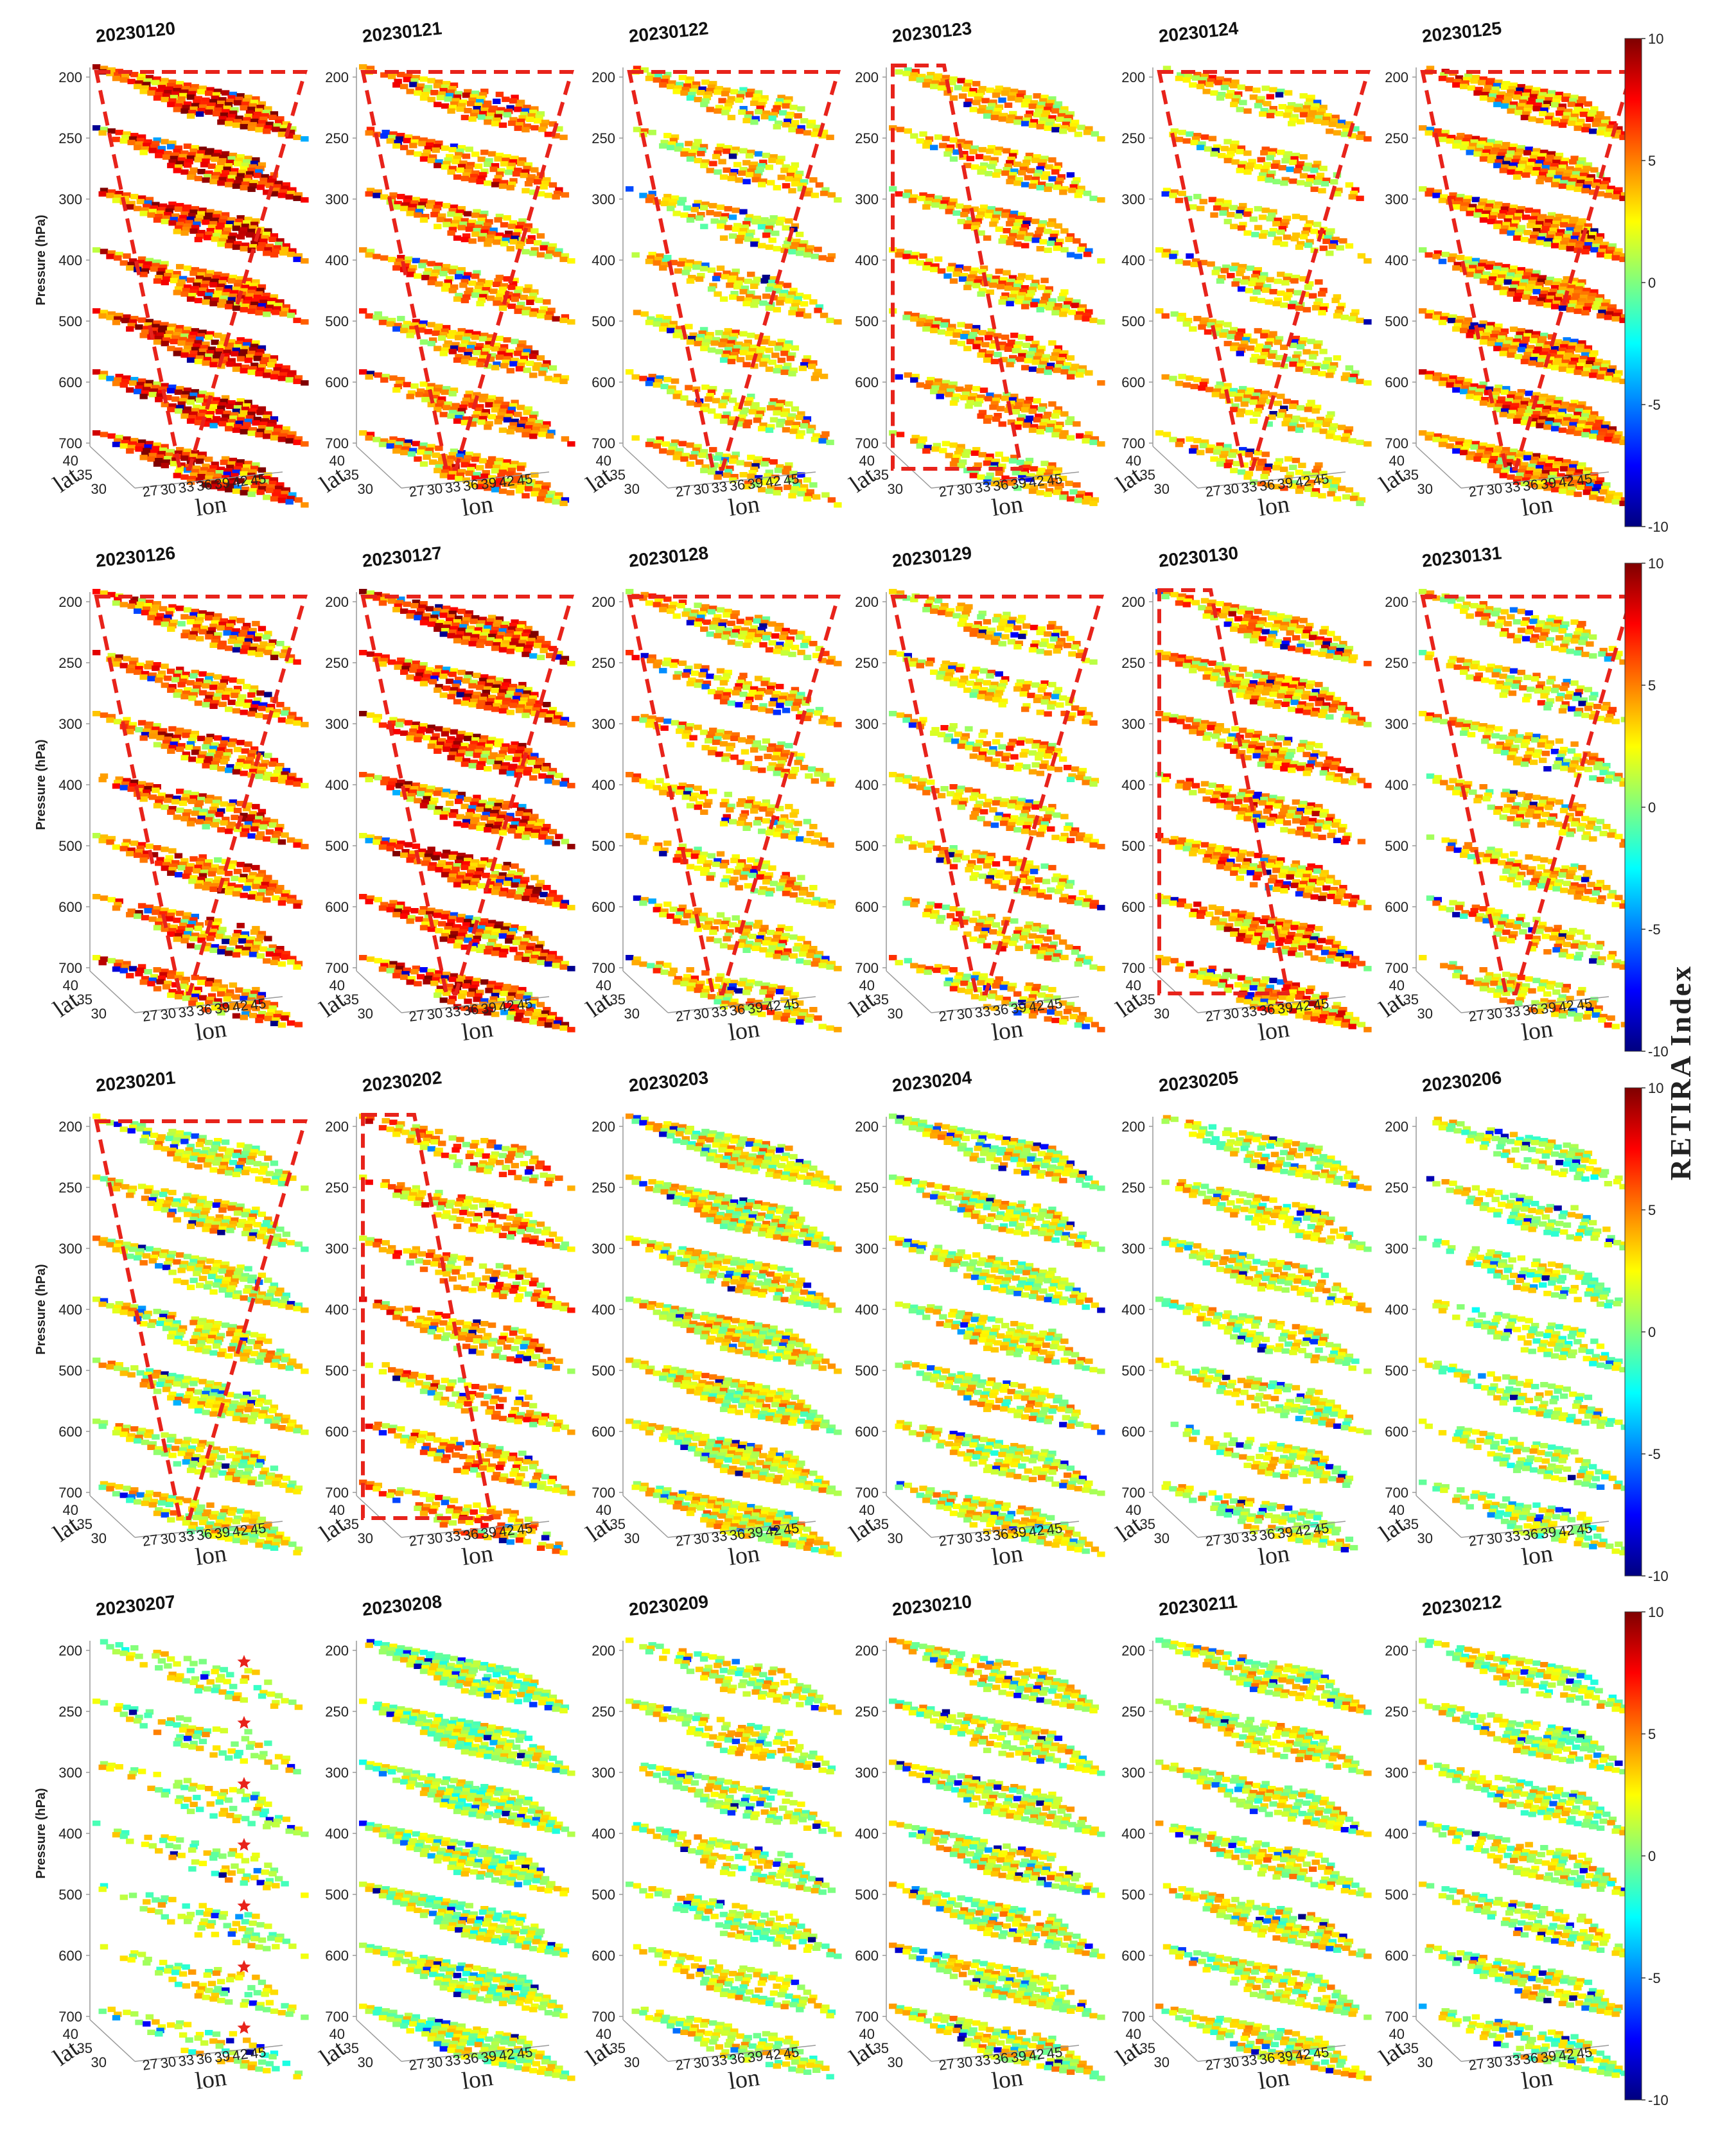  What do you see at coordinates (603, 382) in the screenshot?
I see `pressure-tick-label: 600` at bounding box center [603, 382].